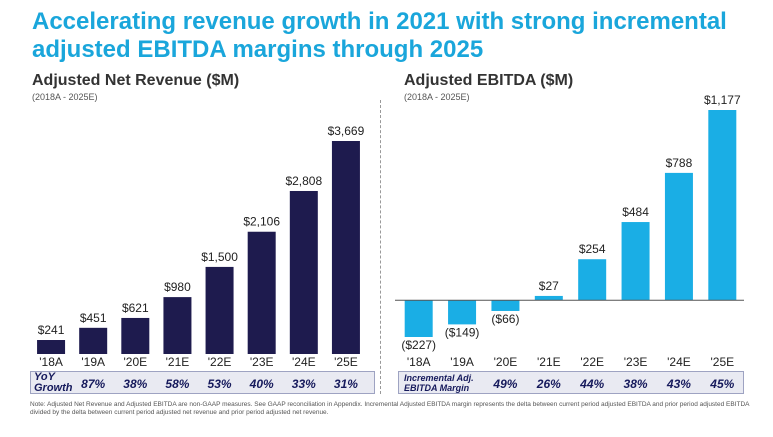  Describe the element at coordinates (549, 286) in the screenshot. I see `ebitda-data-label: $27` at that location.